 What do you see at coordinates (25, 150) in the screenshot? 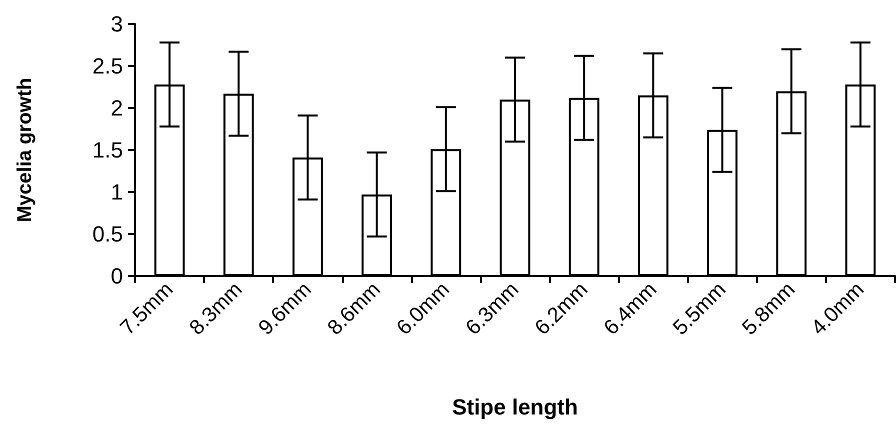
I see `y-axis-title: Mycelia growth` at bounding box center [25, 150].